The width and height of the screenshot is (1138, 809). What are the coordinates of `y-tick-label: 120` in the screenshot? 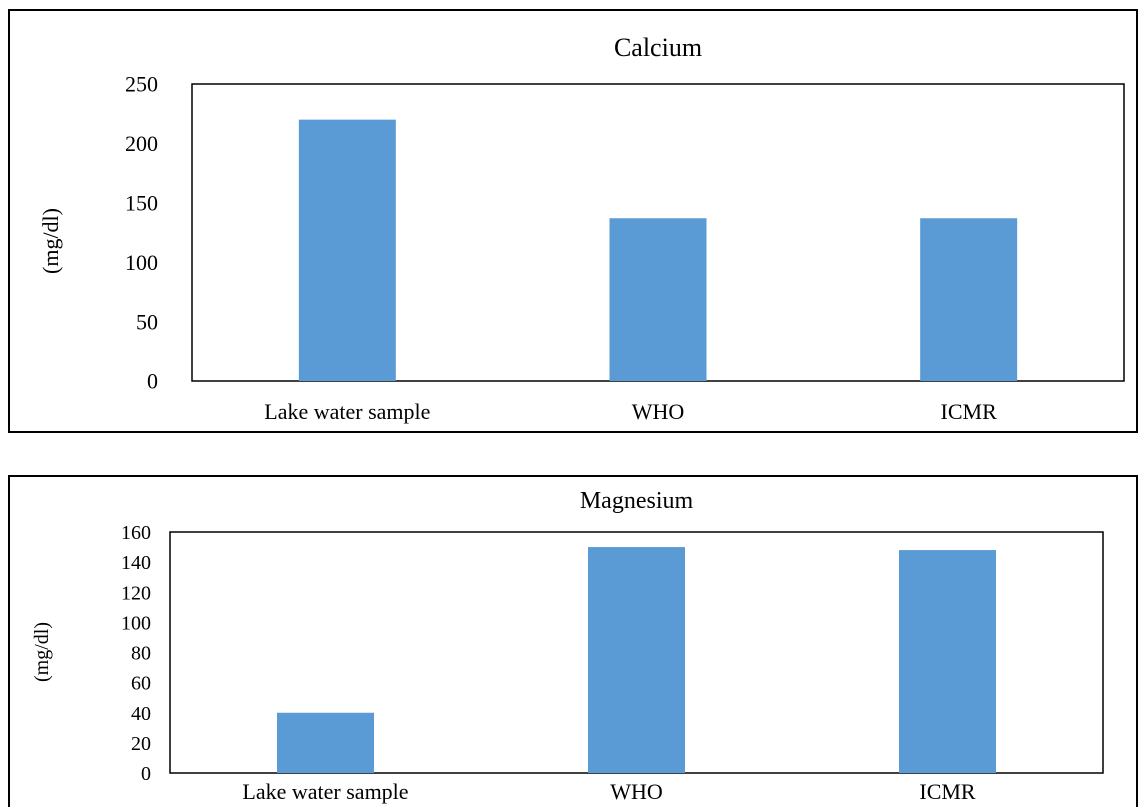 It's located at (136, 593).